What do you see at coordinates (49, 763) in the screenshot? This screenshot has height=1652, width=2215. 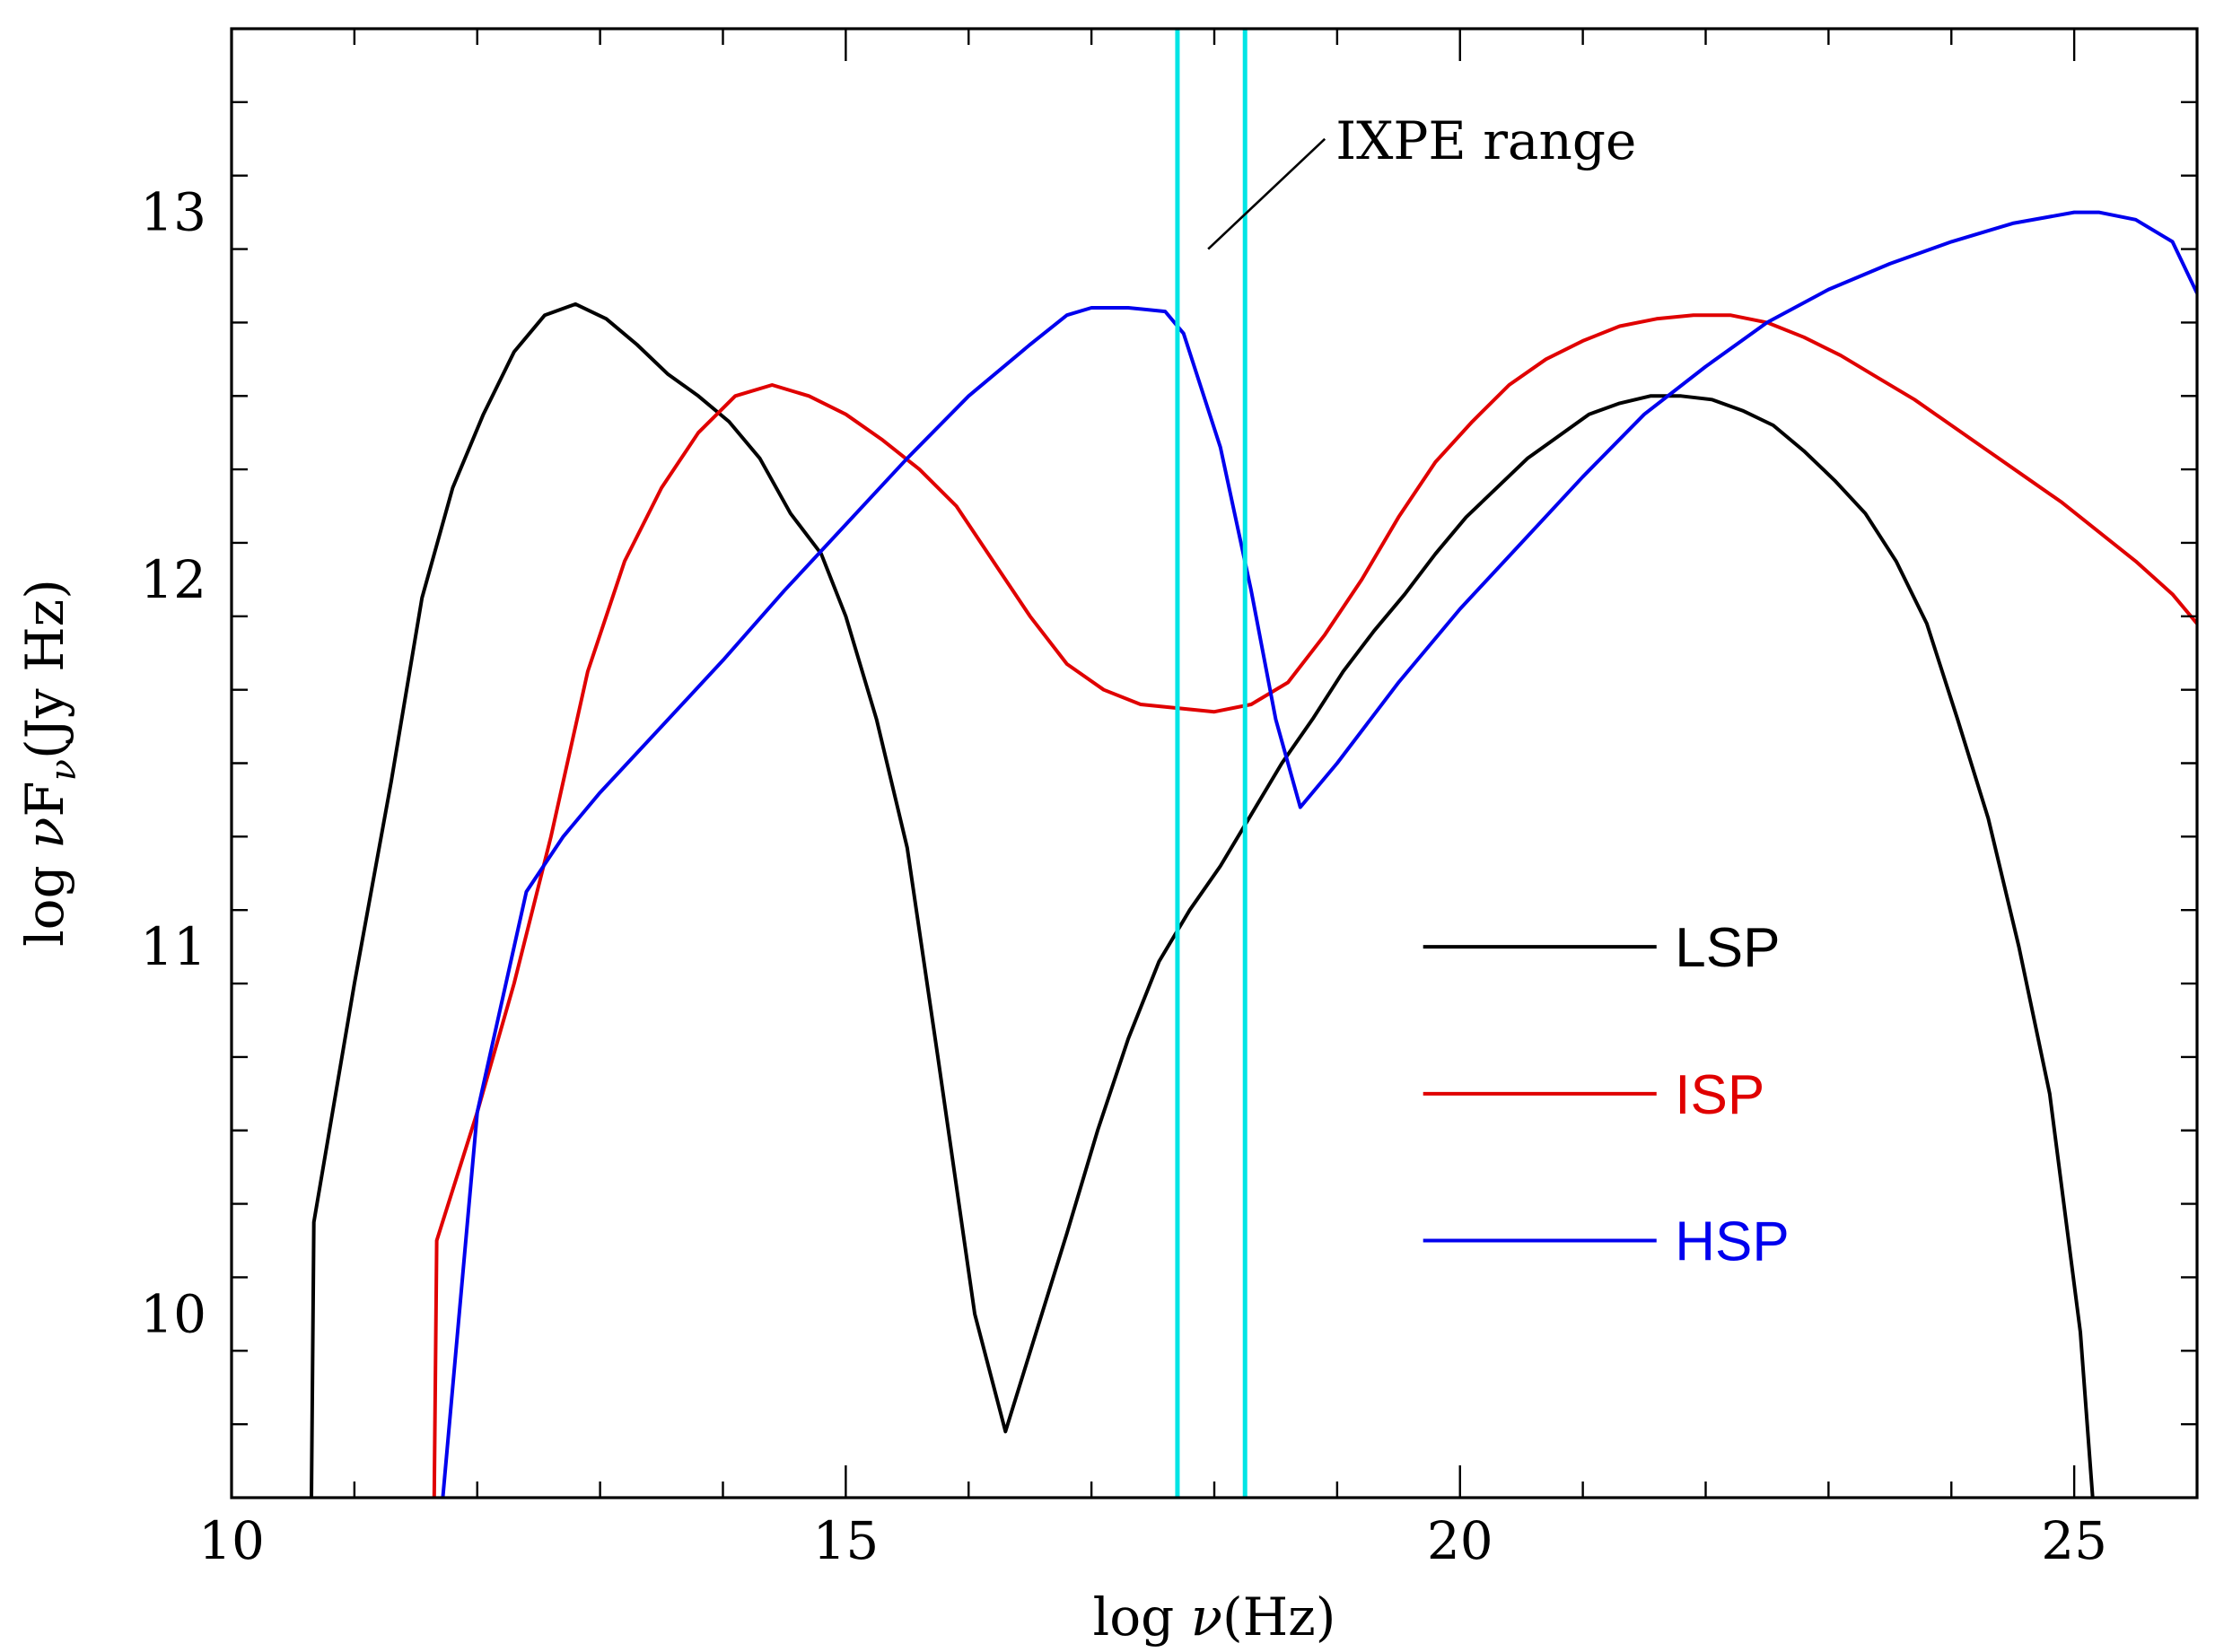 I see `y-axis-title: log νFν(Jy Hz)` at bounding box center [49, 763].